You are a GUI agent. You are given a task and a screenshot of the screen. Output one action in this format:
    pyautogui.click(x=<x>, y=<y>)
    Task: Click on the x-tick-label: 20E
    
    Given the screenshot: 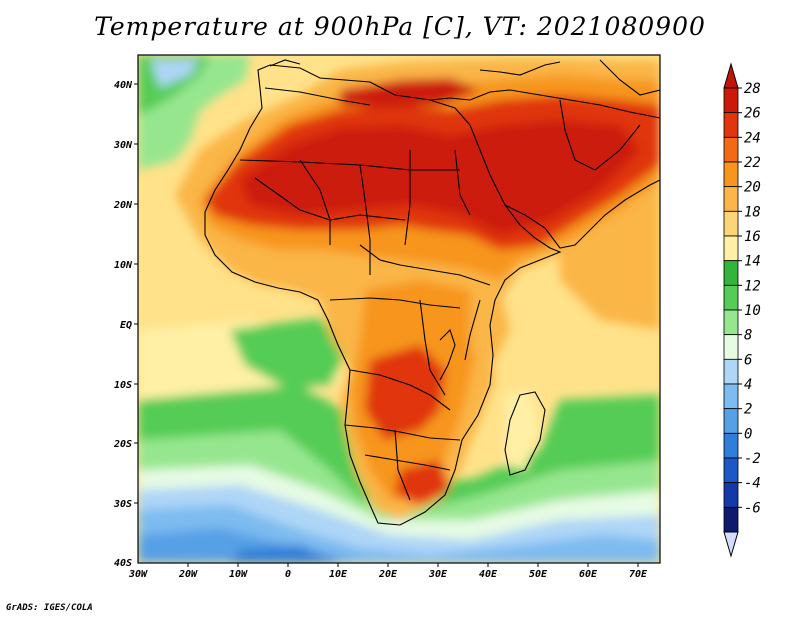 What is the action you would take?
    pyautogui.click(x=388, y=574)
    